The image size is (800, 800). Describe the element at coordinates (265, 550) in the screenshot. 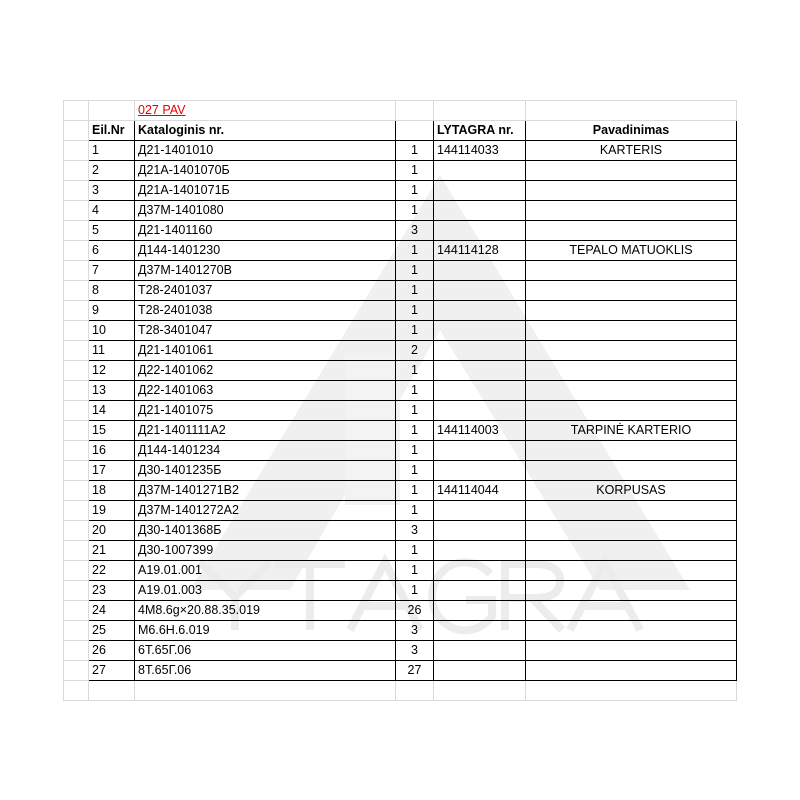

I see `cell-catalog: Д30-1007399` at that location.